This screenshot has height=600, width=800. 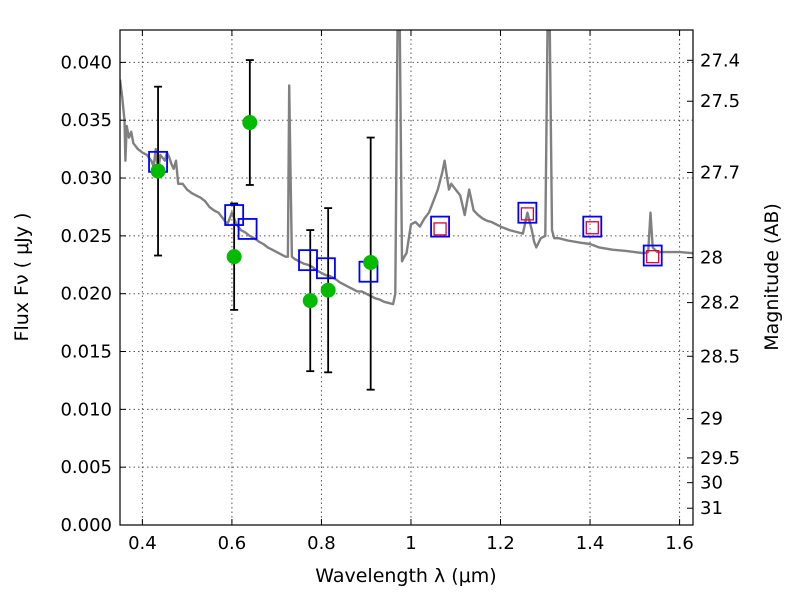 What do you see at coordinates (720, 101) in the screenshot?
I see `right-tick-label: 27.5` at bounding box center [720, 101].